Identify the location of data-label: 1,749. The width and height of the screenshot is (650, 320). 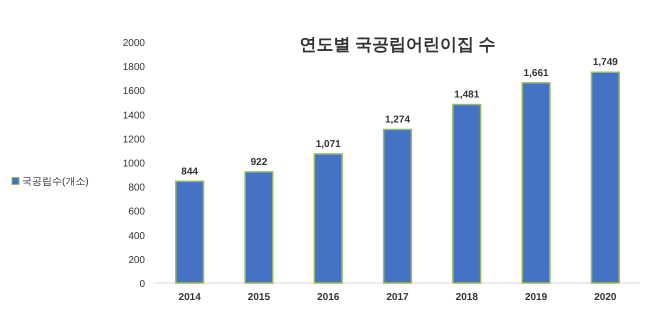
(605, 62).